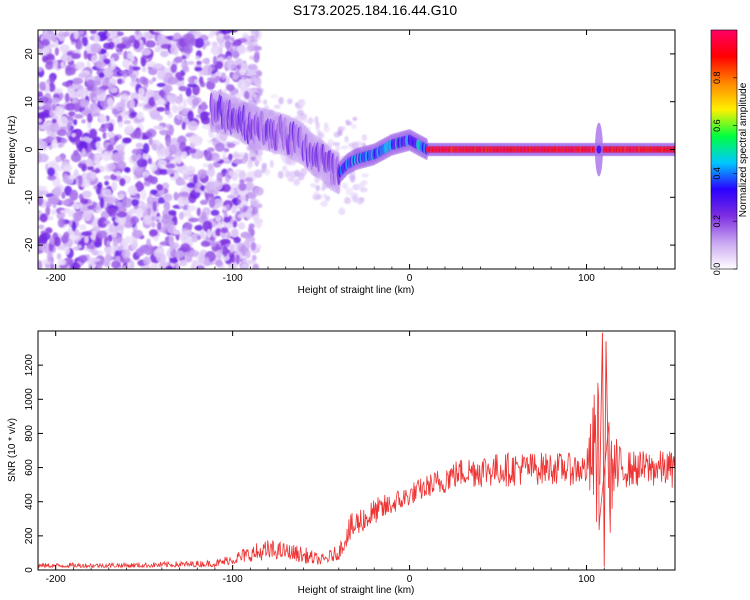 This screenshot has height=600, width=750. What do you see at coordinates (29, 535) in the screenshot?
I see `y-tick-label: 200` at bounding box center [29, 535].